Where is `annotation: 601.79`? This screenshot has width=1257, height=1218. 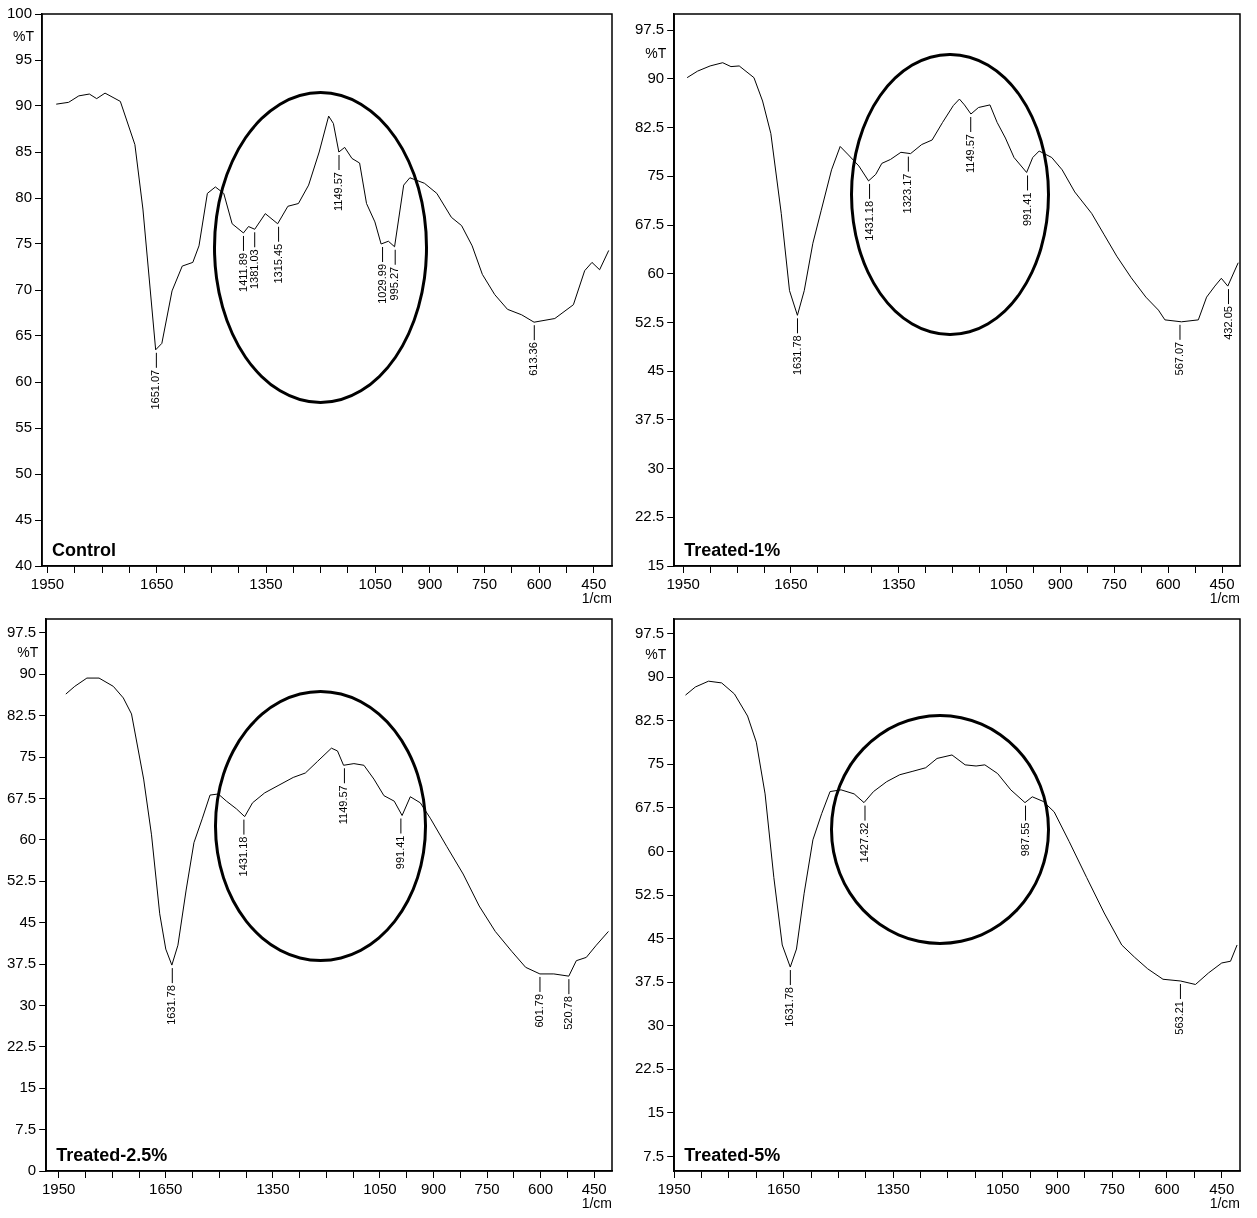 annotation: 601.79 is located at coordinates (539, 1010).